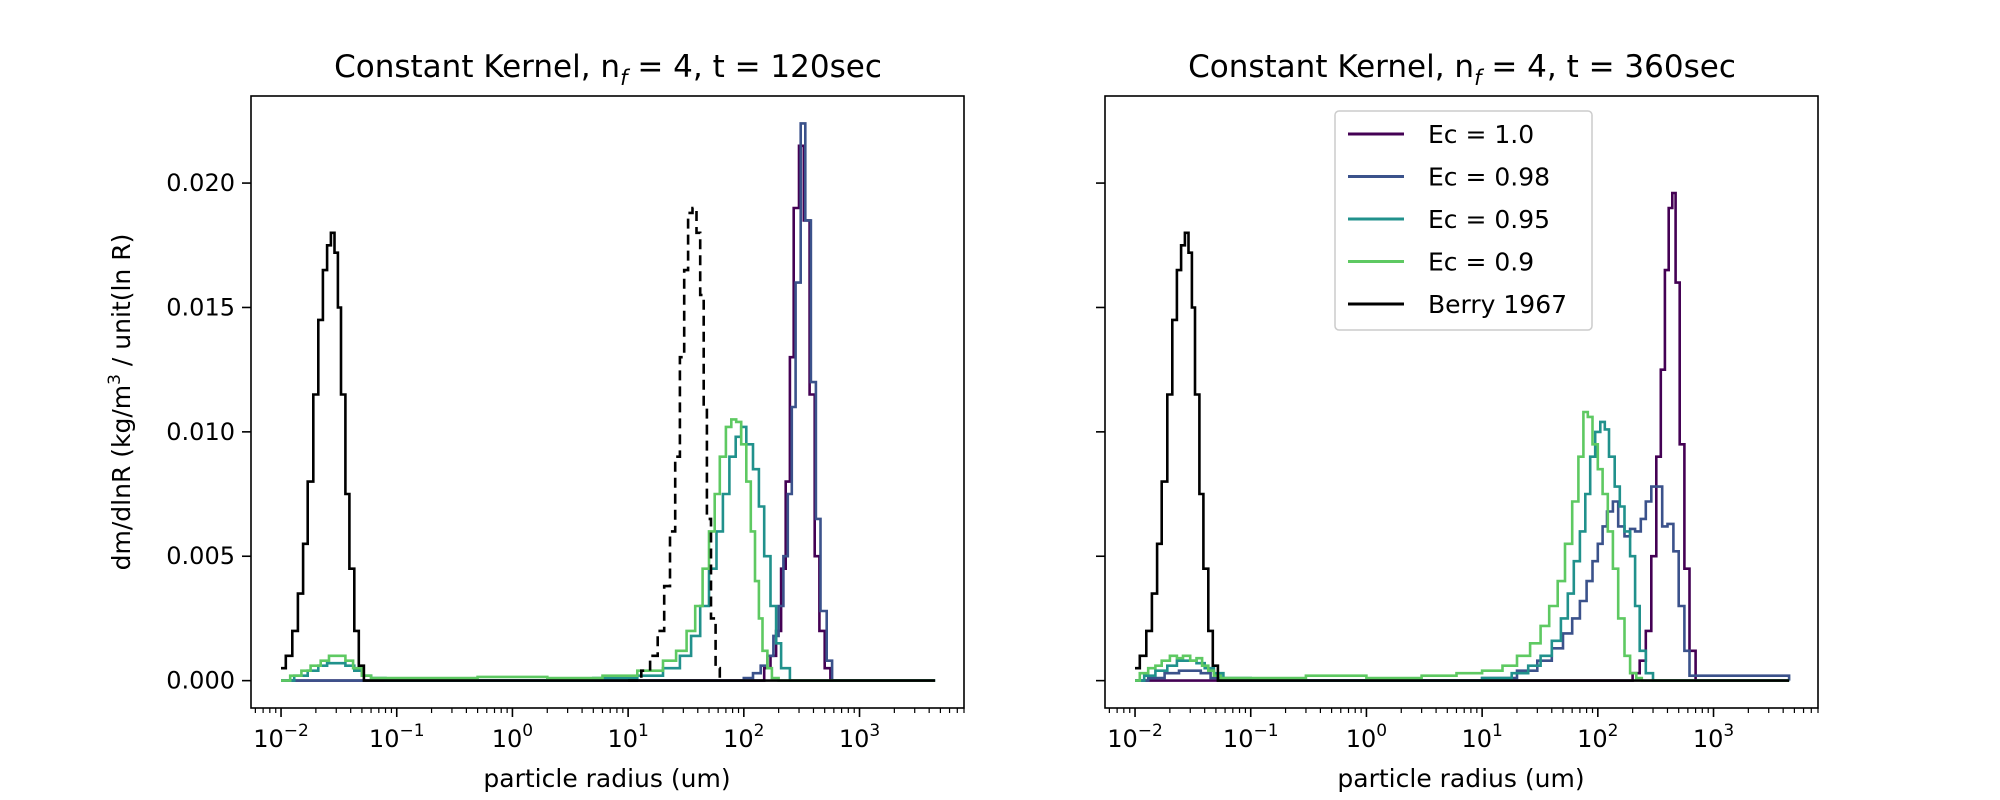  I want to click on right-y-ticks, so click(1100, 432).